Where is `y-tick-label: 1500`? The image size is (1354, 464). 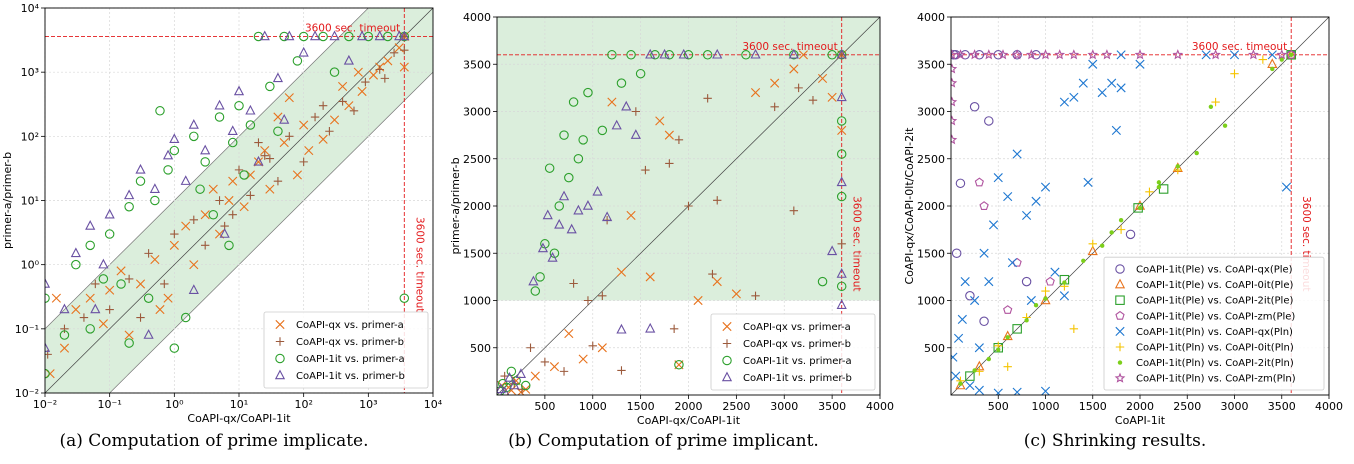 y-tick-label: 1500 is located at coordinates (931, 253).